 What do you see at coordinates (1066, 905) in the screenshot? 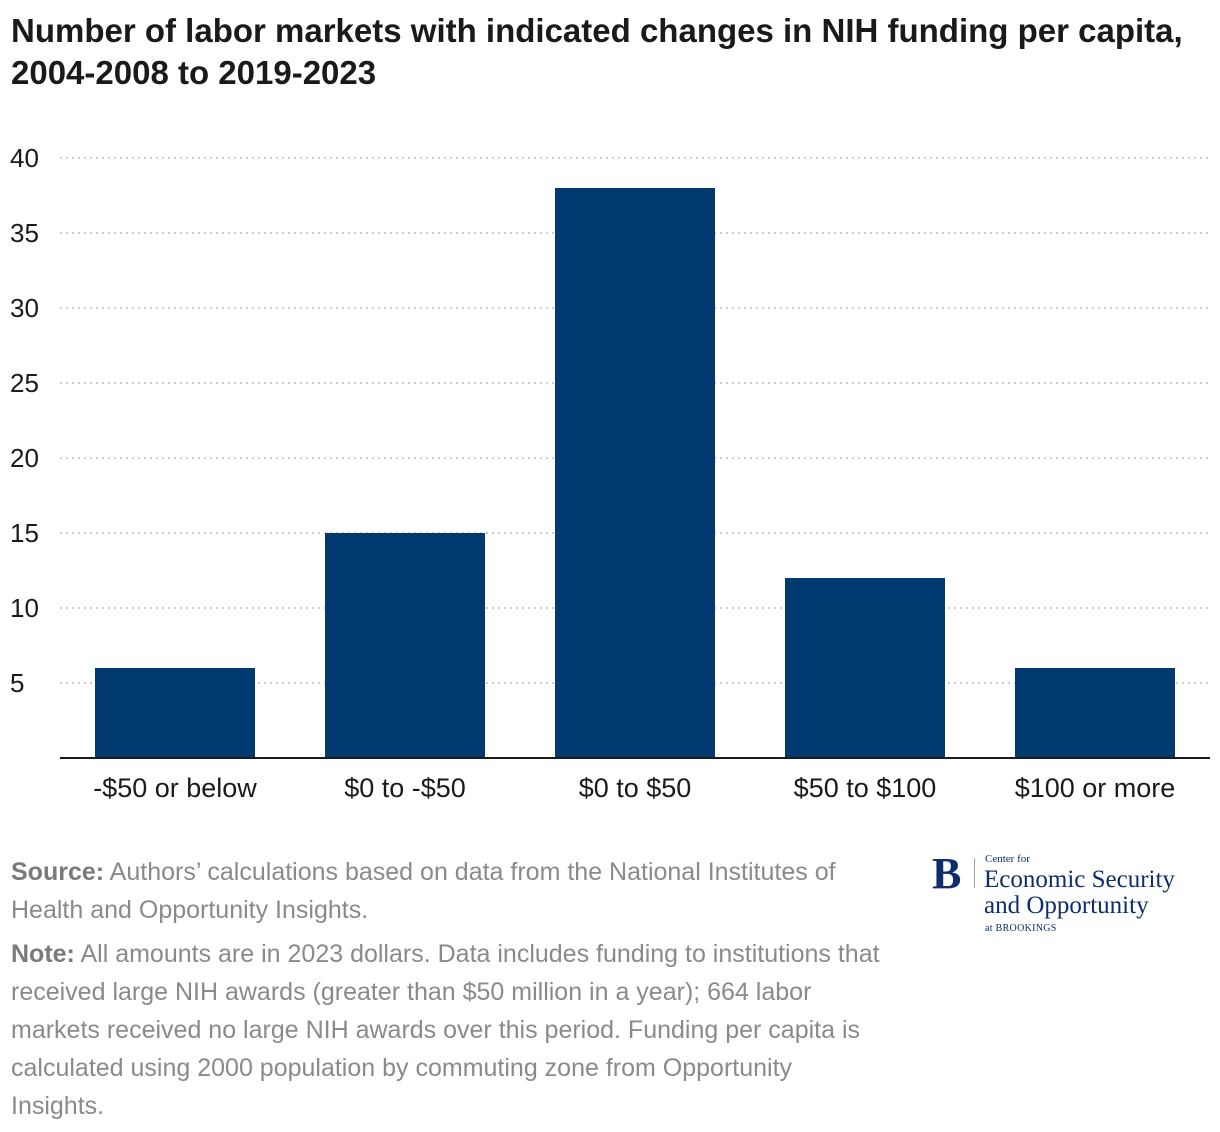
I see `logo-line-big-2: and Opportunity` at bounding box center [1066, 905].